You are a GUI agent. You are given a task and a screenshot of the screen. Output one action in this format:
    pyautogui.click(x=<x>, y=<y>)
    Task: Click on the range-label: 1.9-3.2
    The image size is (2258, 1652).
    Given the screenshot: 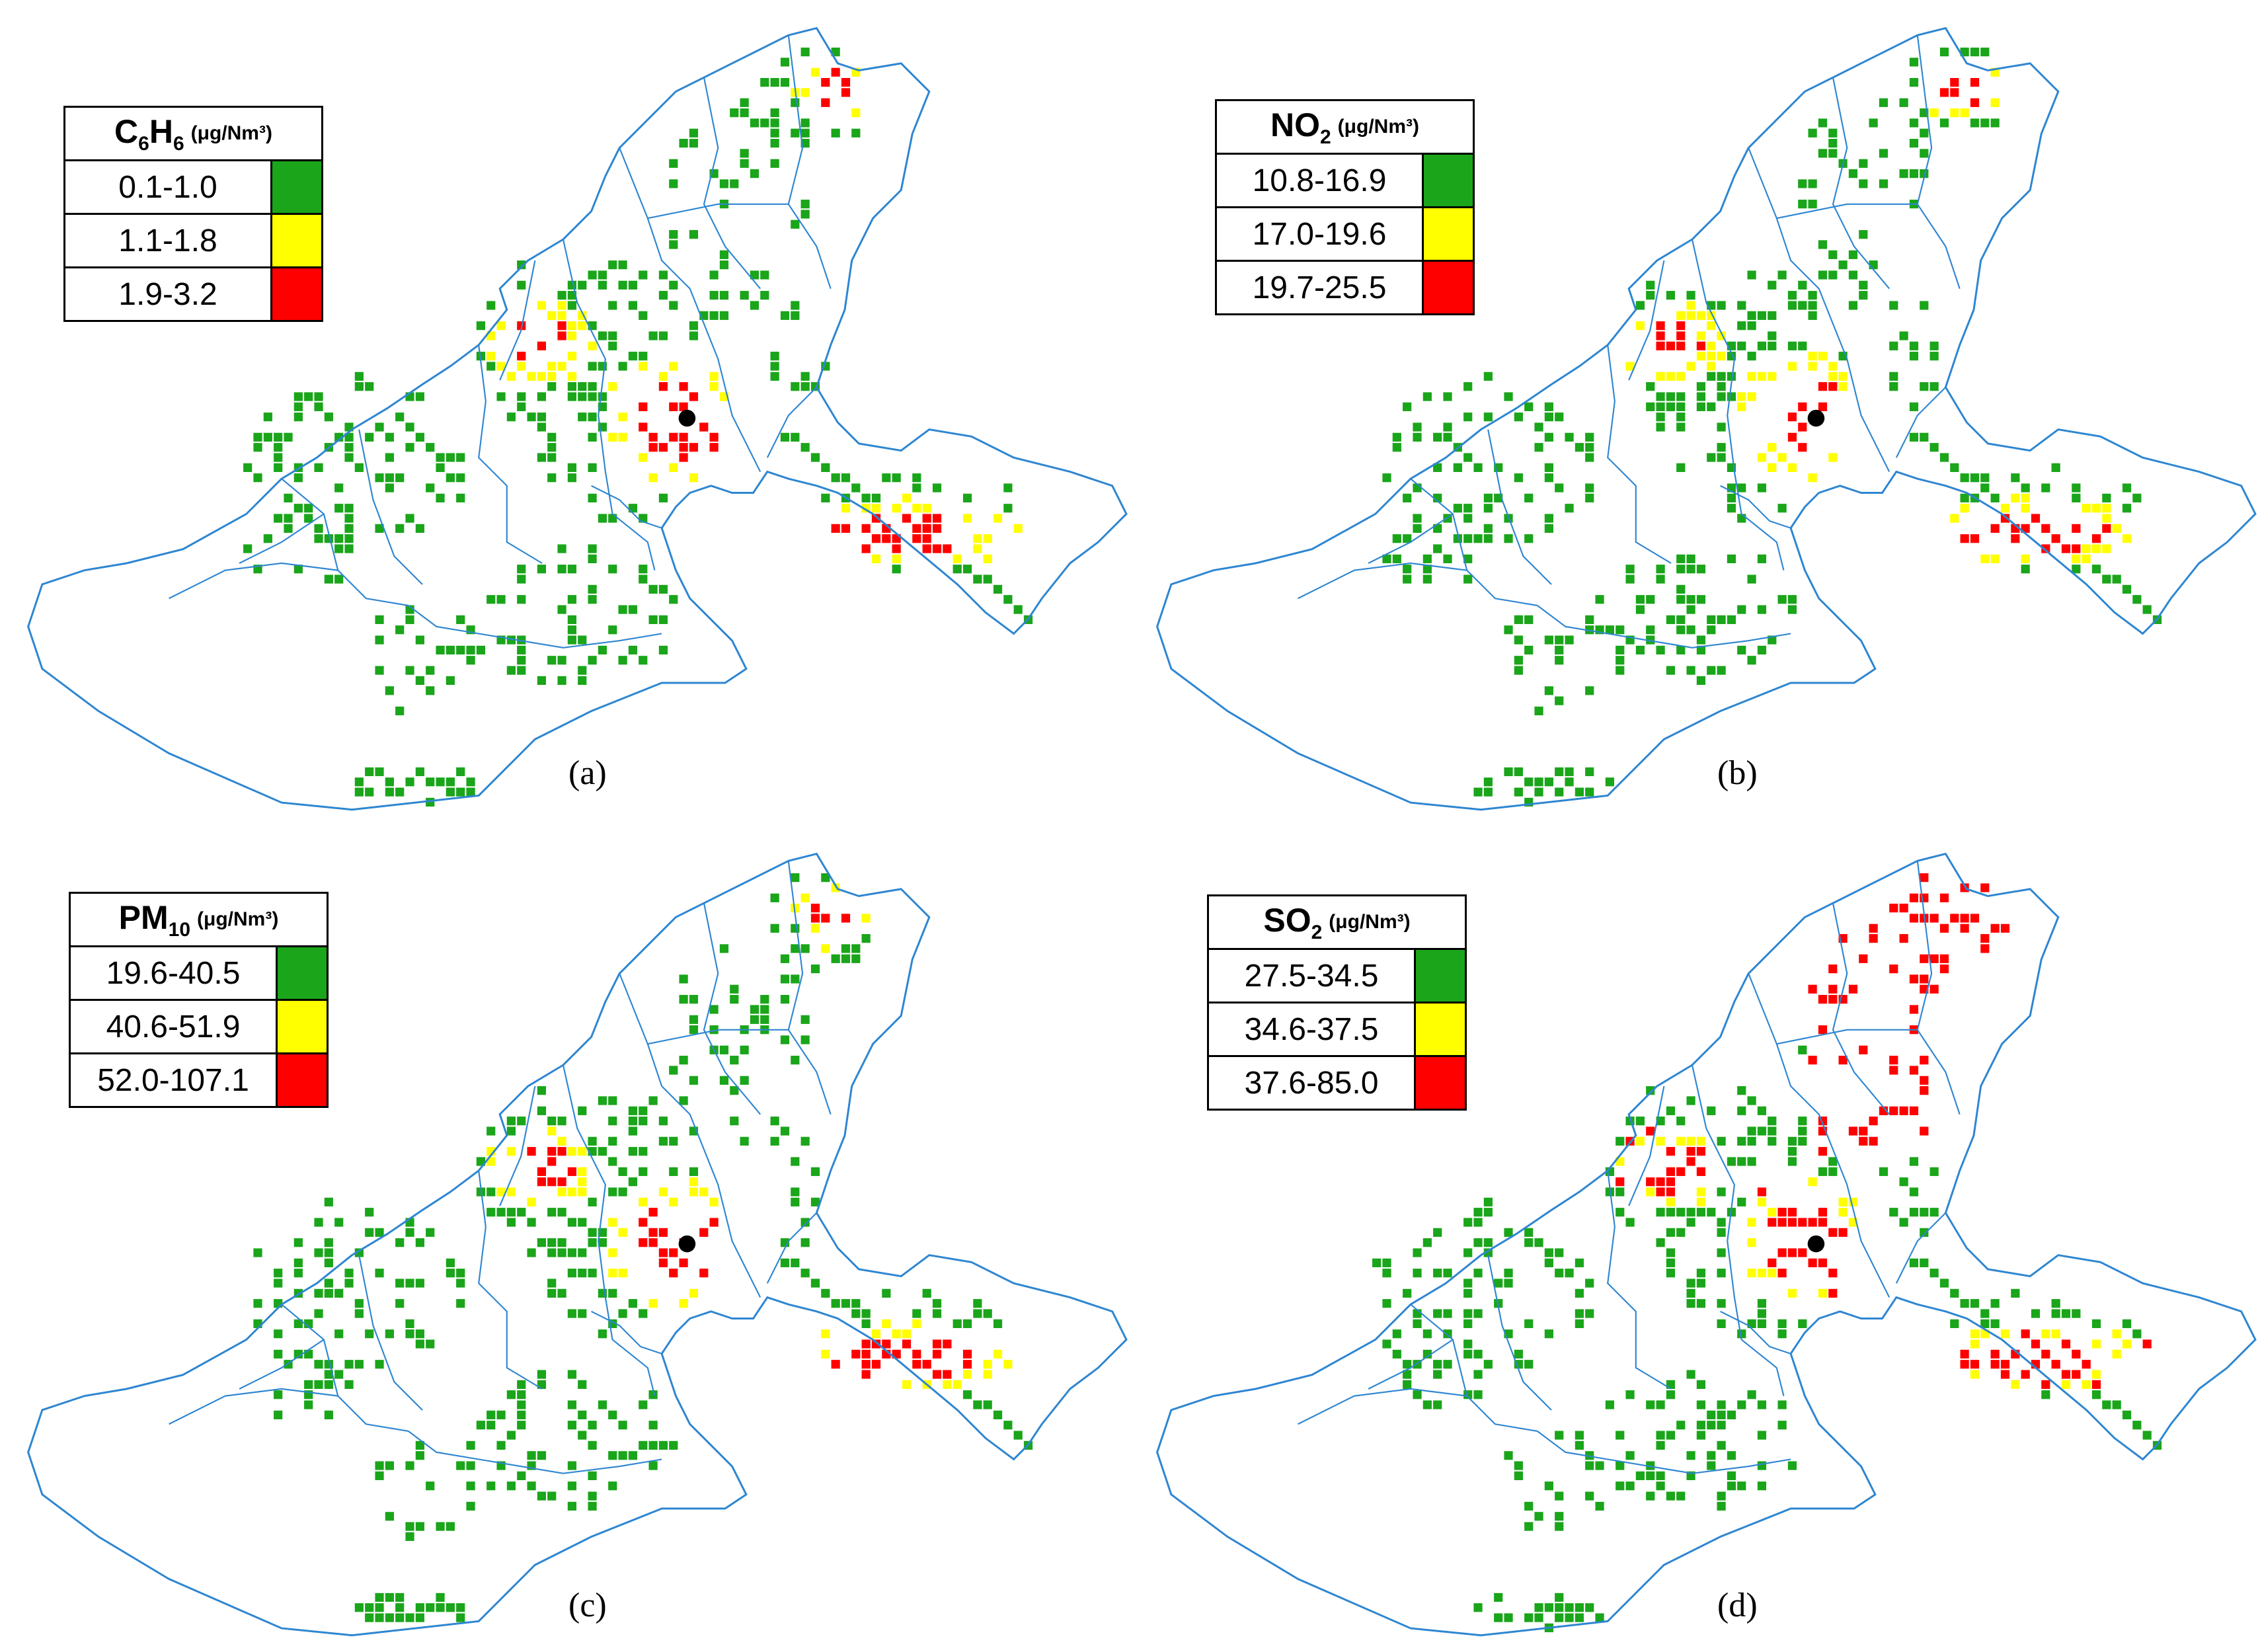 What is the action you would take?
    pyautogui.click(x=169, y=294)
    